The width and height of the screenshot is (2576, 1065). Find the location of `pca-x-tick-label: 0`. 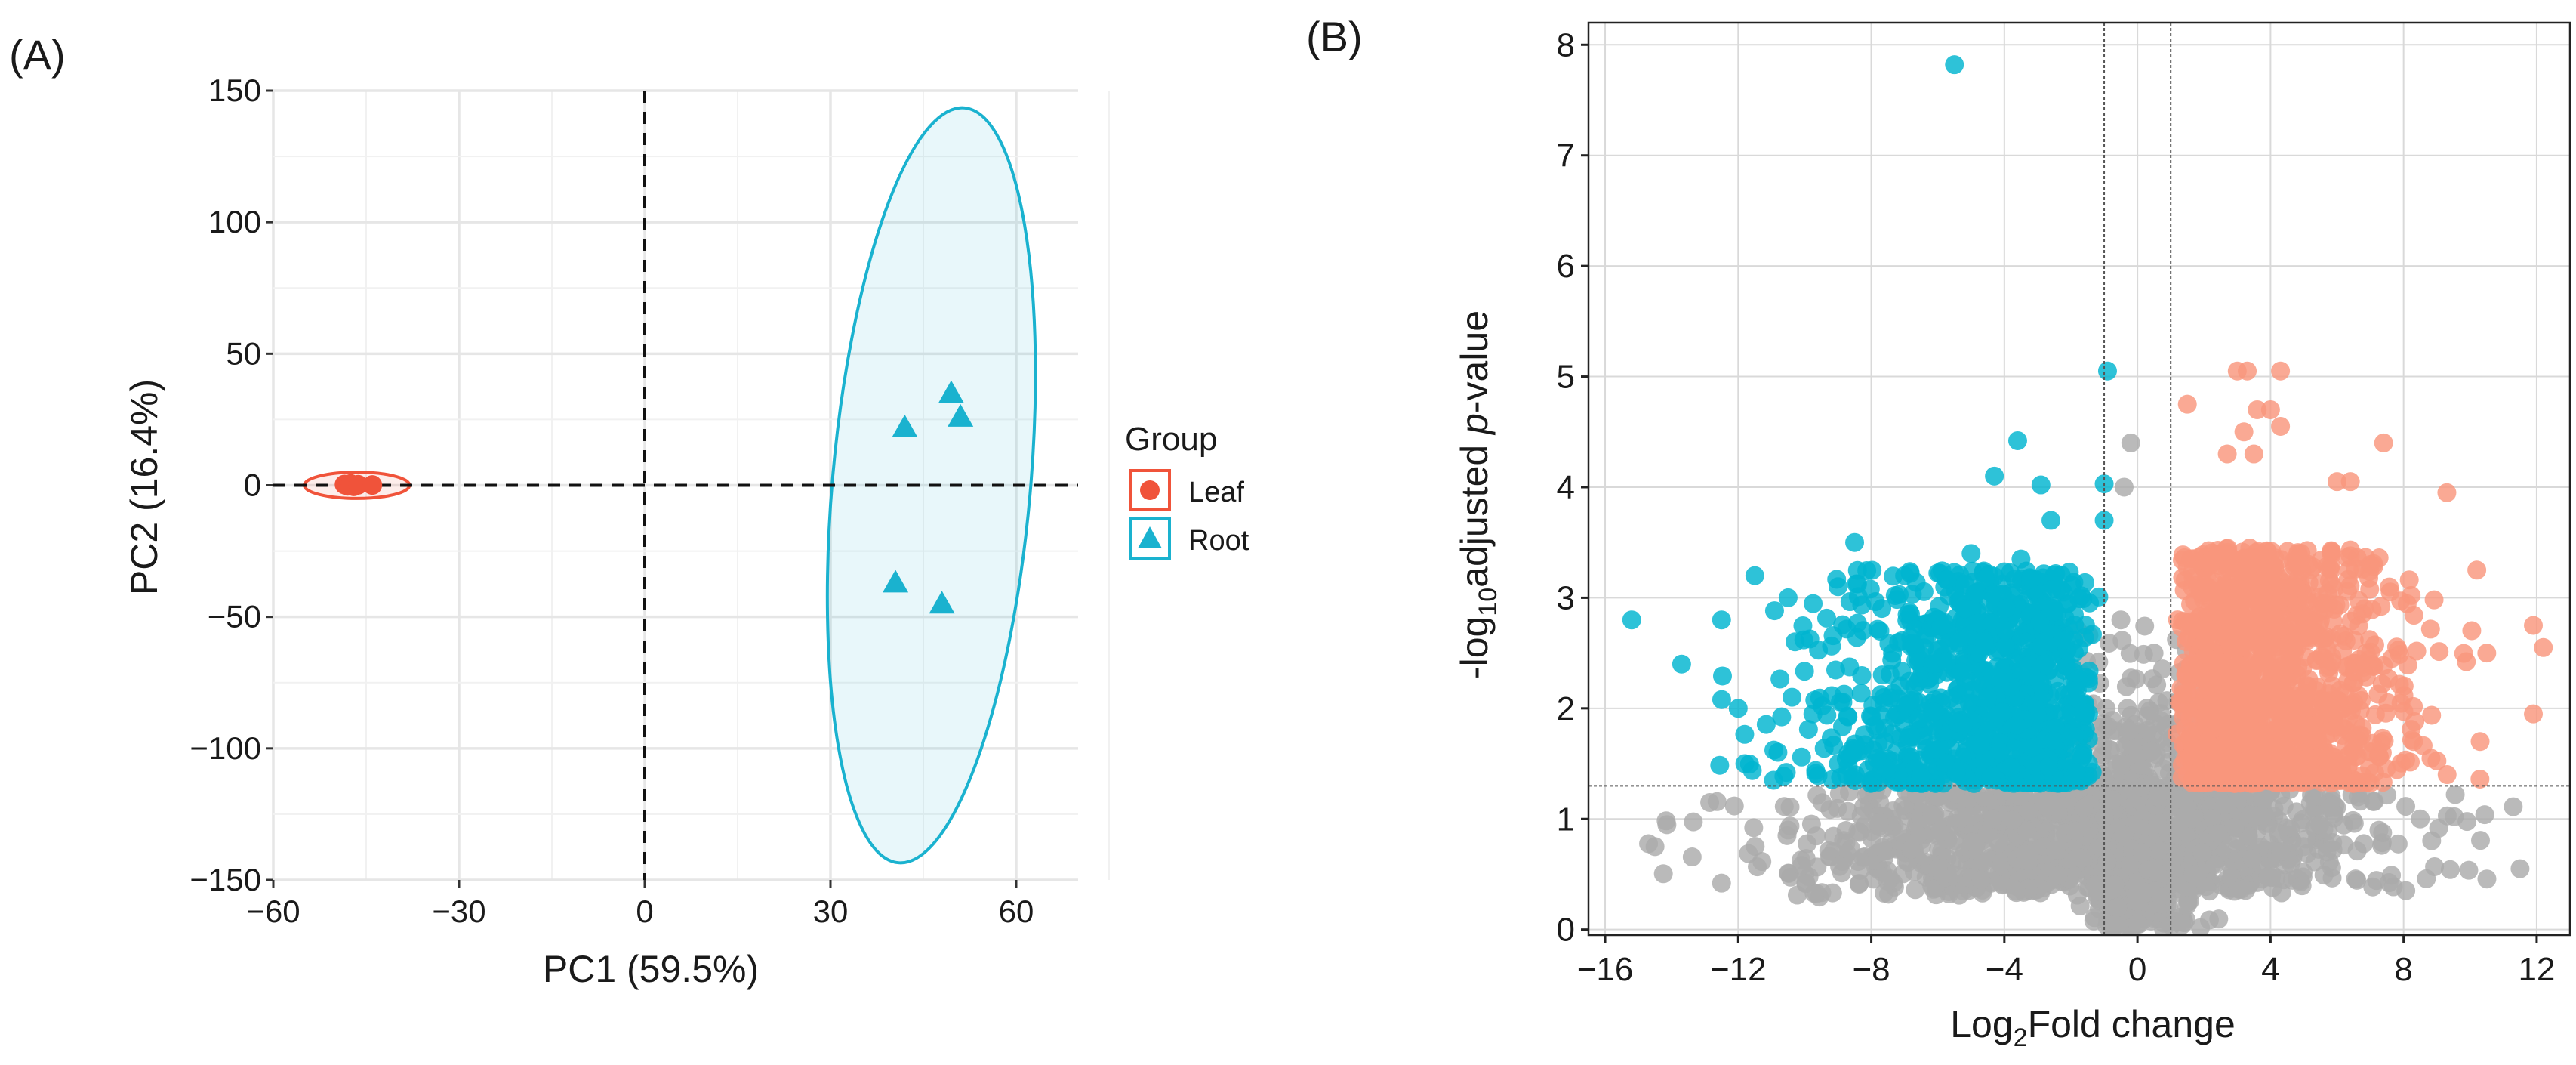

pca-x-tick-label: 0 is located at coordinates (644, 911).